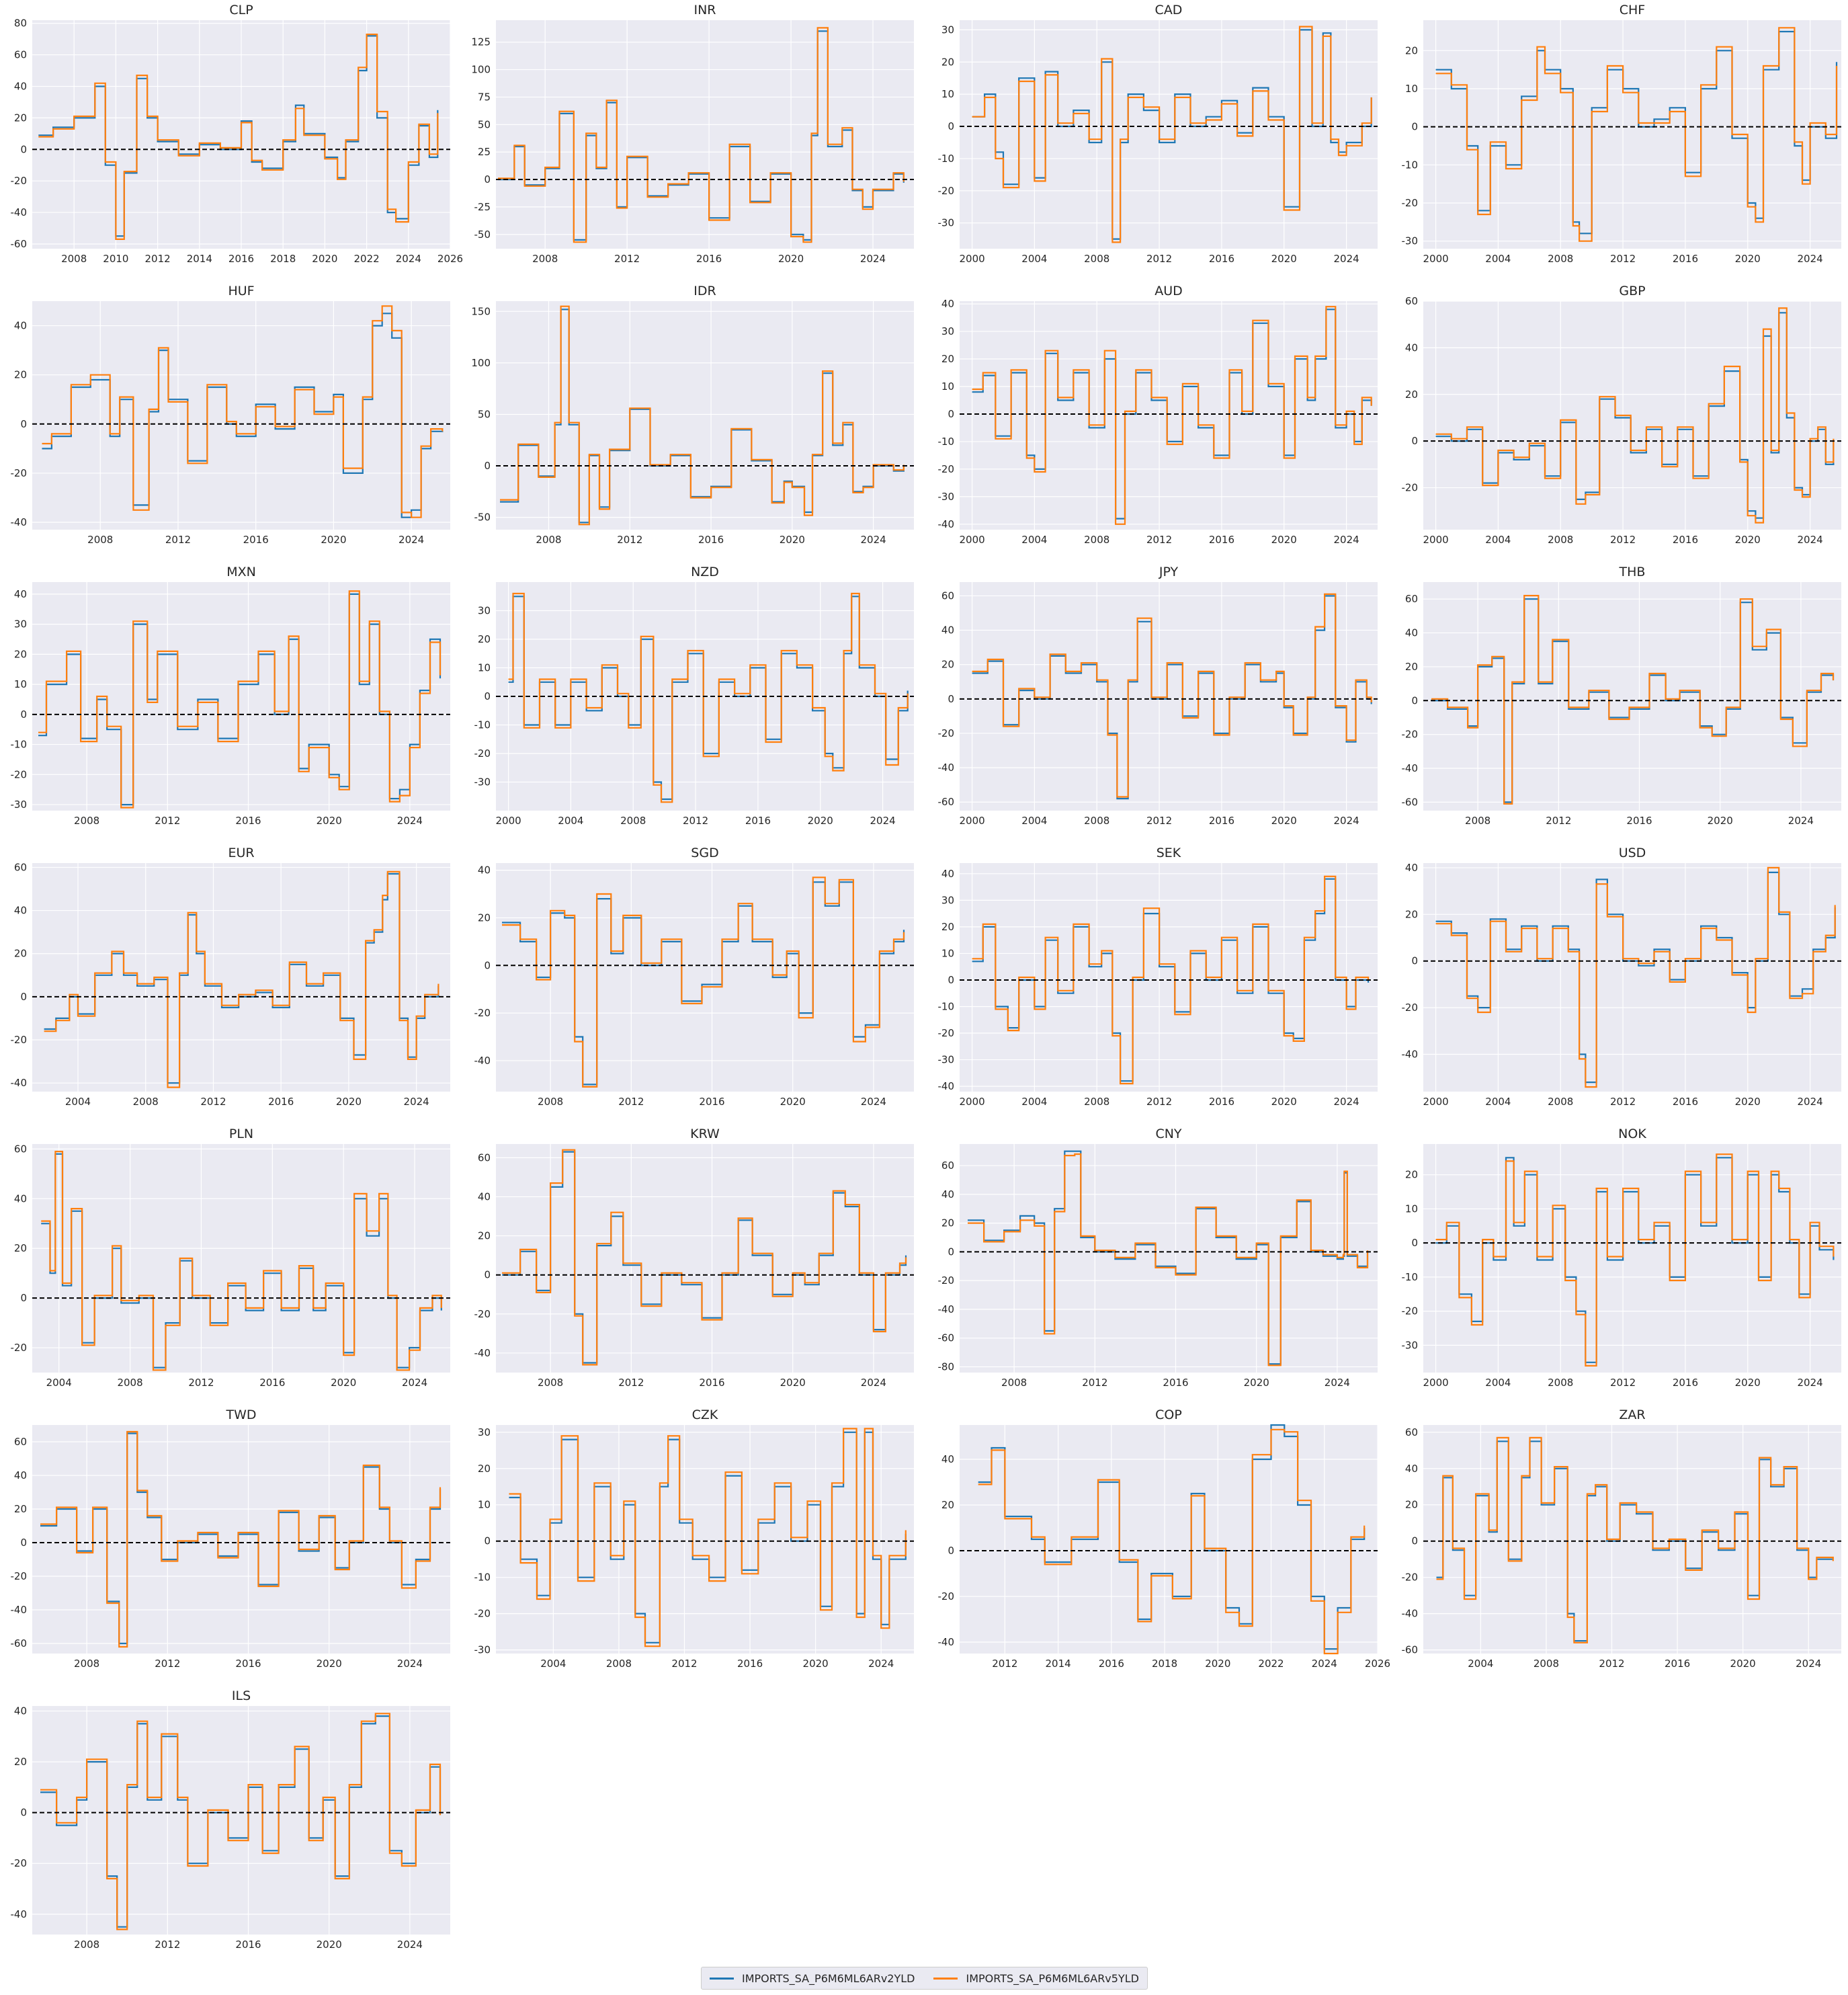  I want to click on chart-panel-krw: KRW 2008 2012 2016 2020 2024 -40 -20 0 20 40 60, so click(693, 1259).